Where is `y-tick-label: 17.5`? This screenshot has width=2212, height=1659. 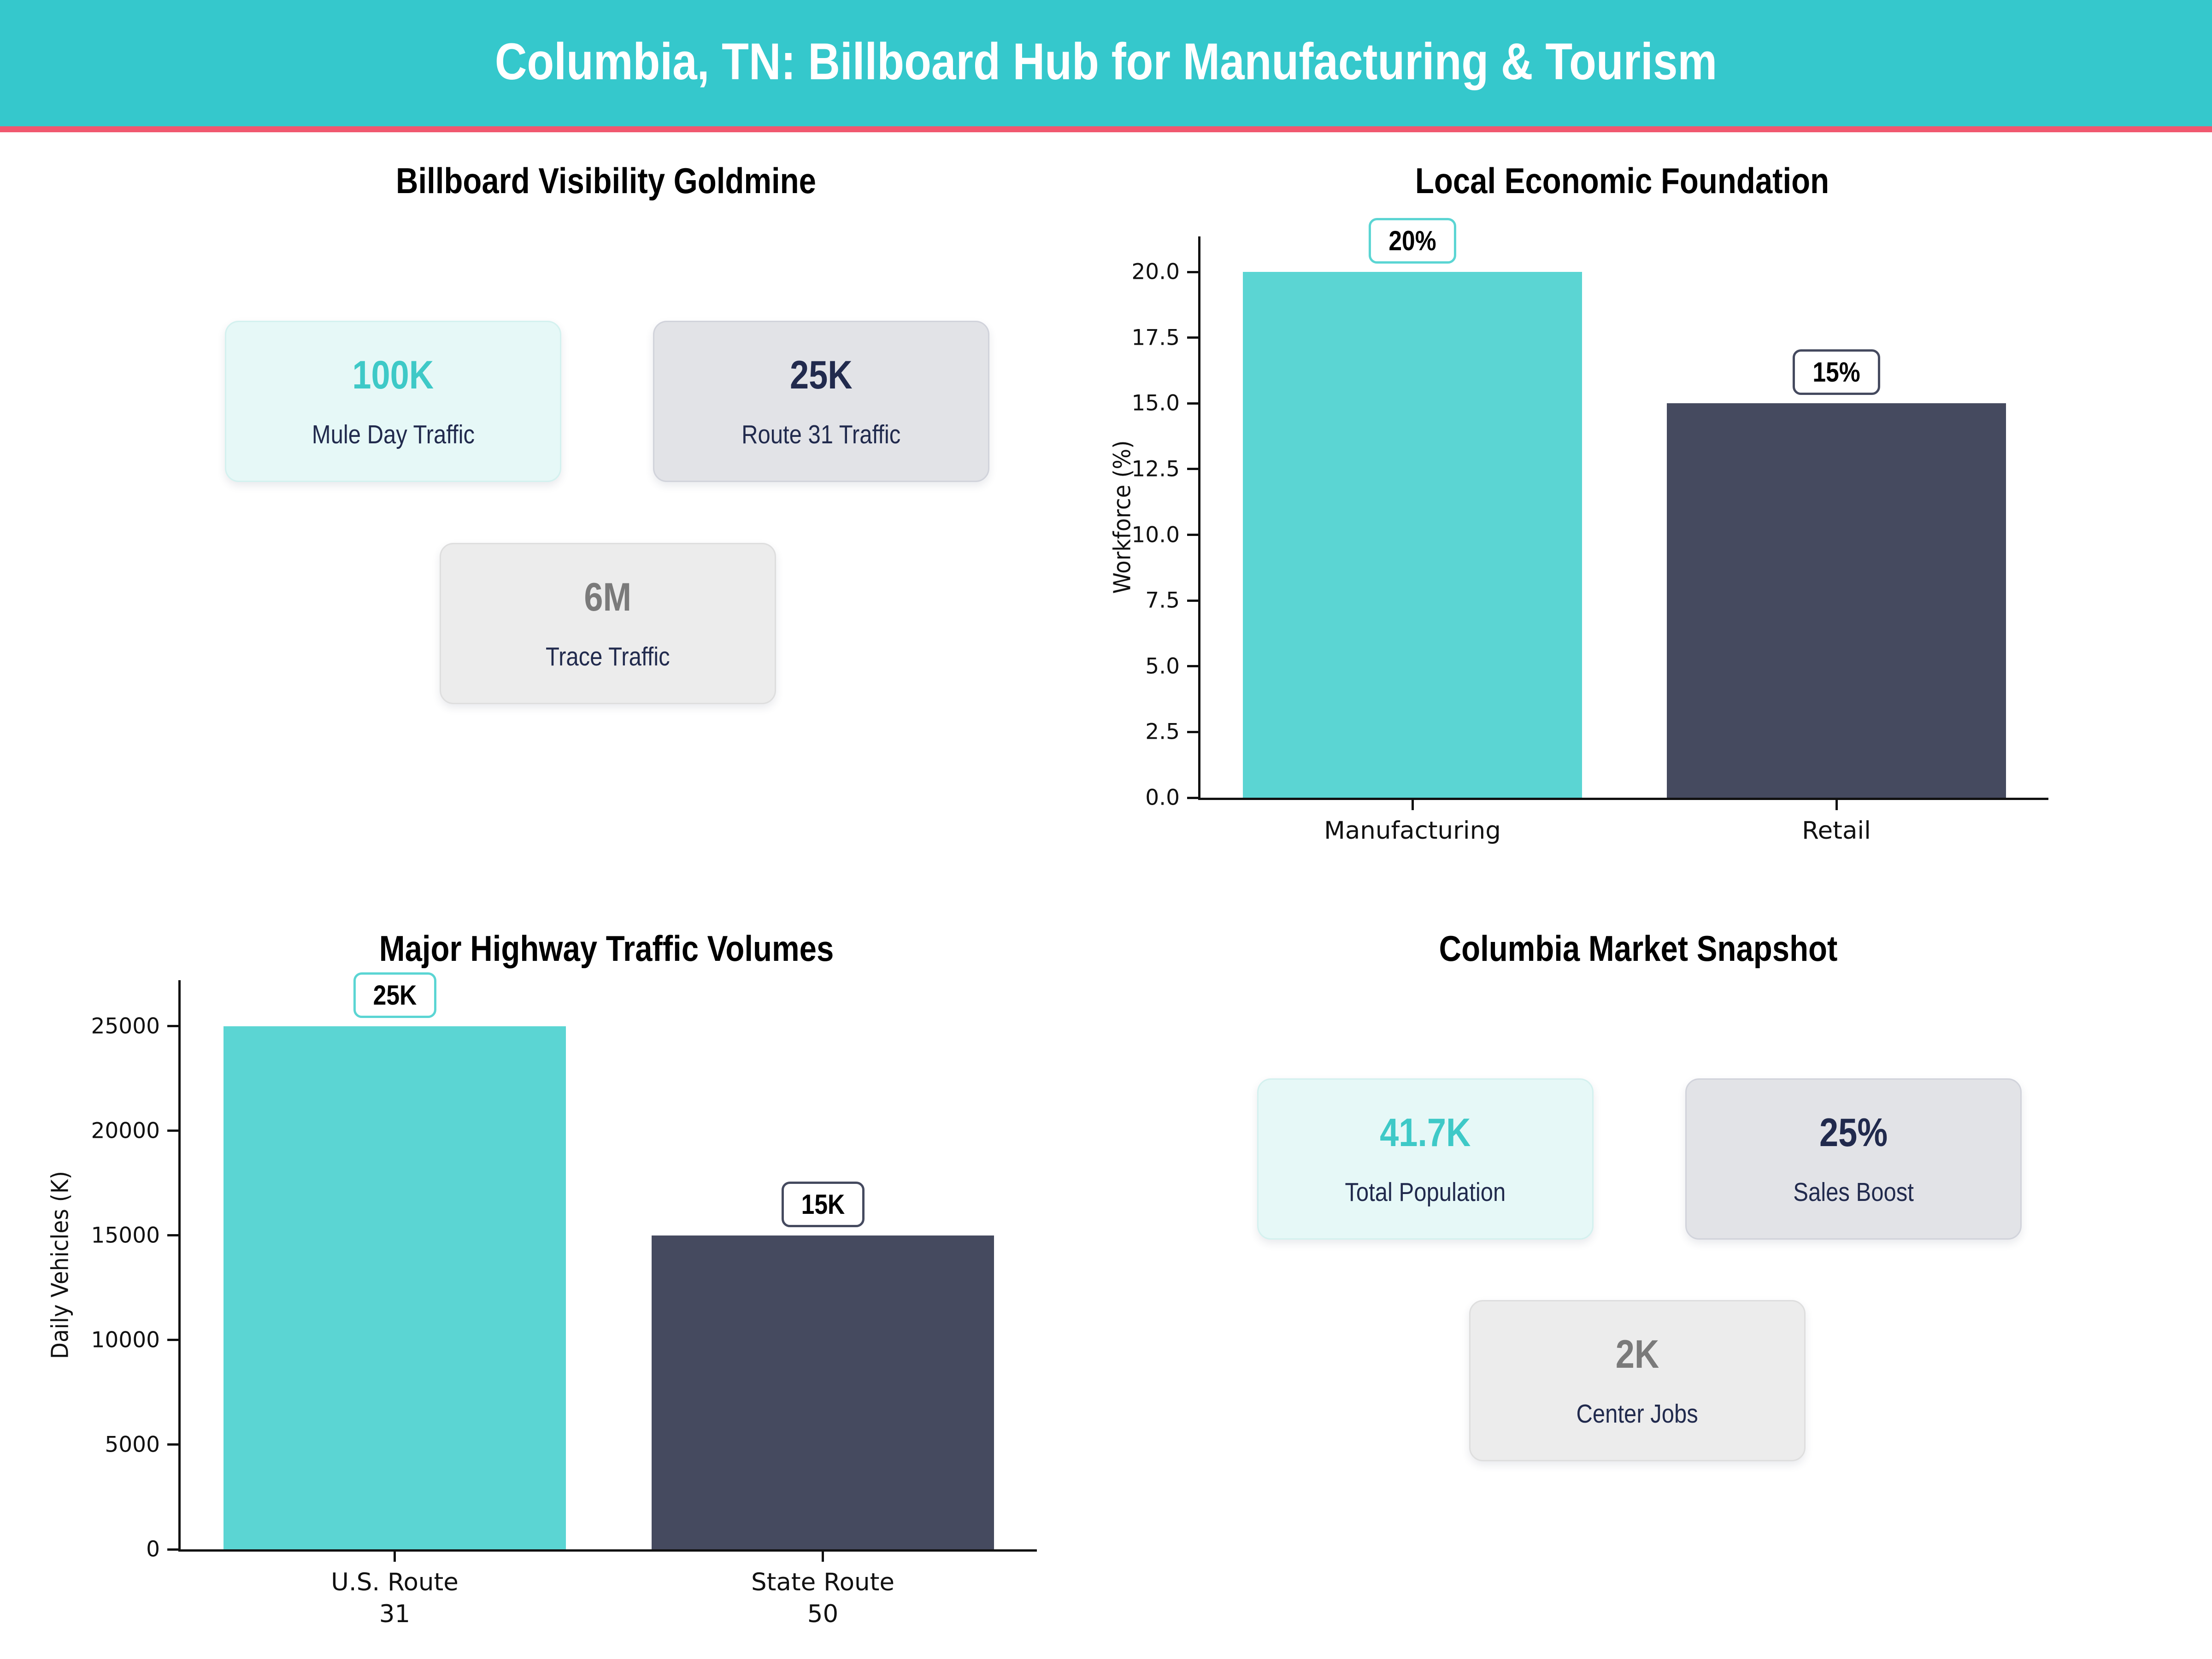 y-tick-label: 17.5 is located at coordinates (1155, 338).